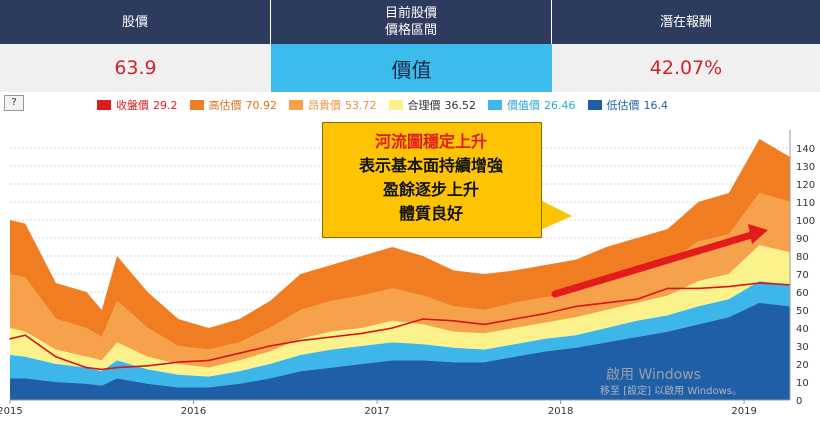 This screenshot has width=820, height=424. Describe the element at coordinates (802, 329) in the screenshot. I see `y-tick-label: 40` at that location.